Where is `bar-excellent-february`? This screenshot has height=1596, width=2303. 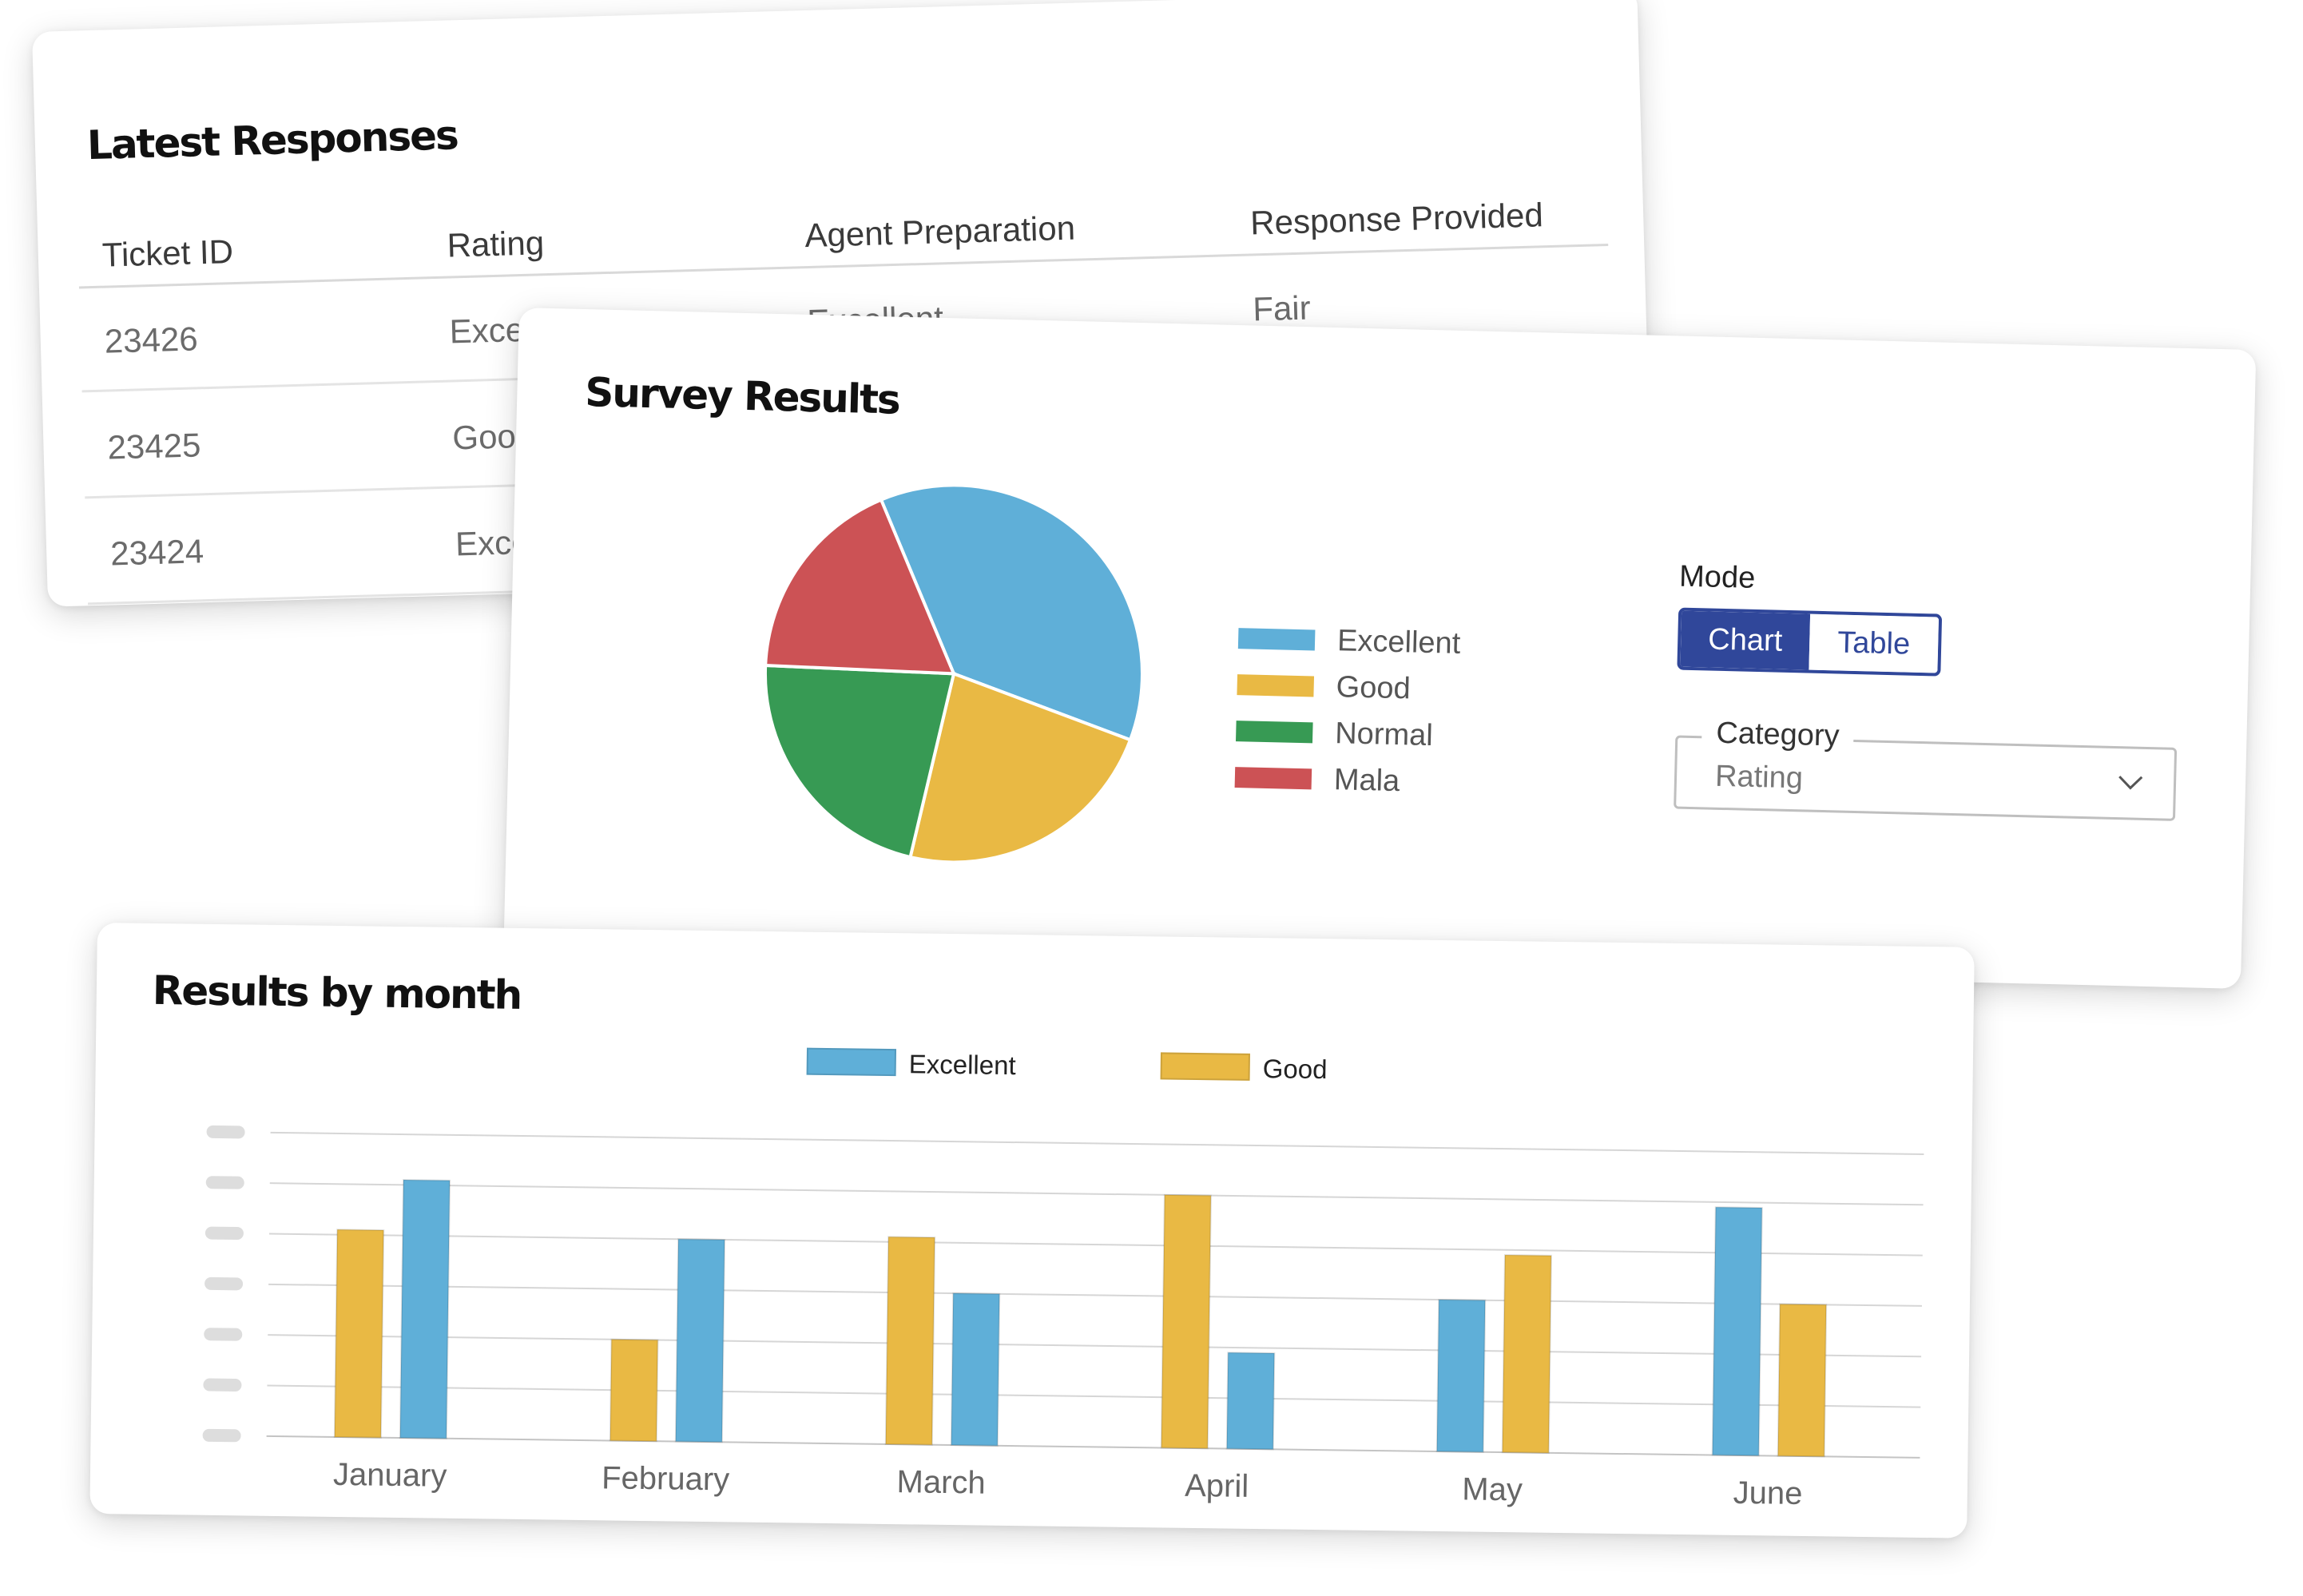 bar-excellent-february is located at coordinates (700, 1340).